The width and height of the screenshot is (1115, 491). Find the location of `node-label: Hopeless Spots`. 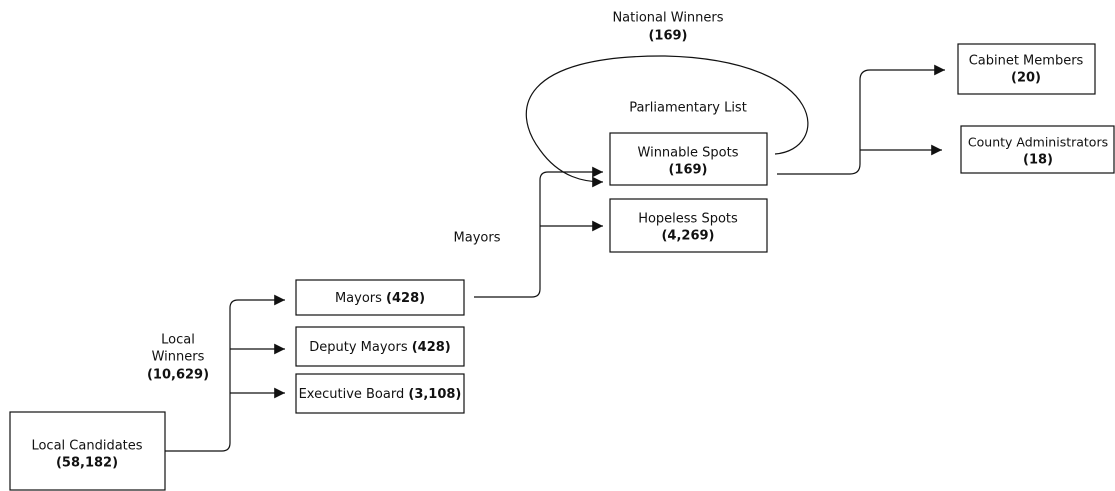

node-label: Hopeless Spots is located at coordinates (688, 219).